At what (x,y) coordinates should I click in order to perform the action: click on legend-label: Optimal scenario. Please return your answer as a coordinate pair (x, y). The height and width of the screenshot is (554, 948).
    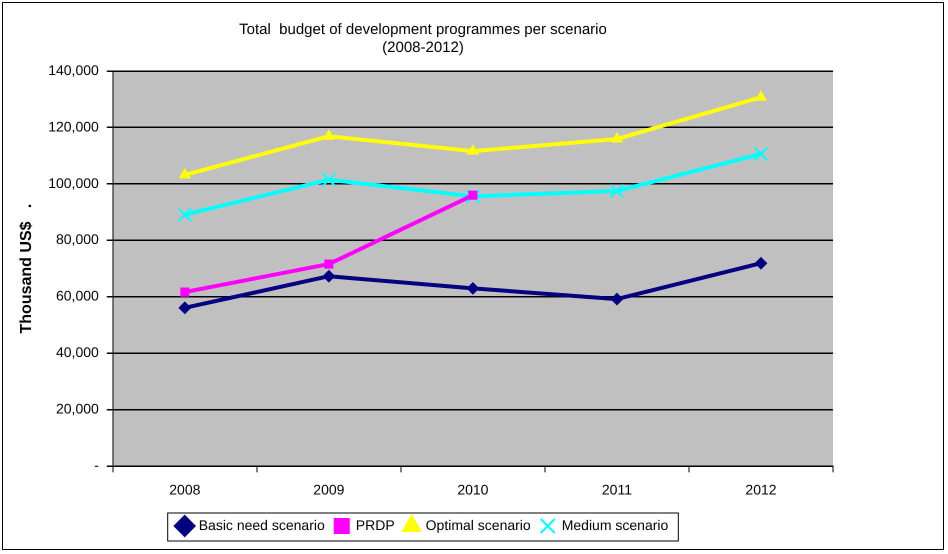
    Looking at the image, I should click on (478, 524).